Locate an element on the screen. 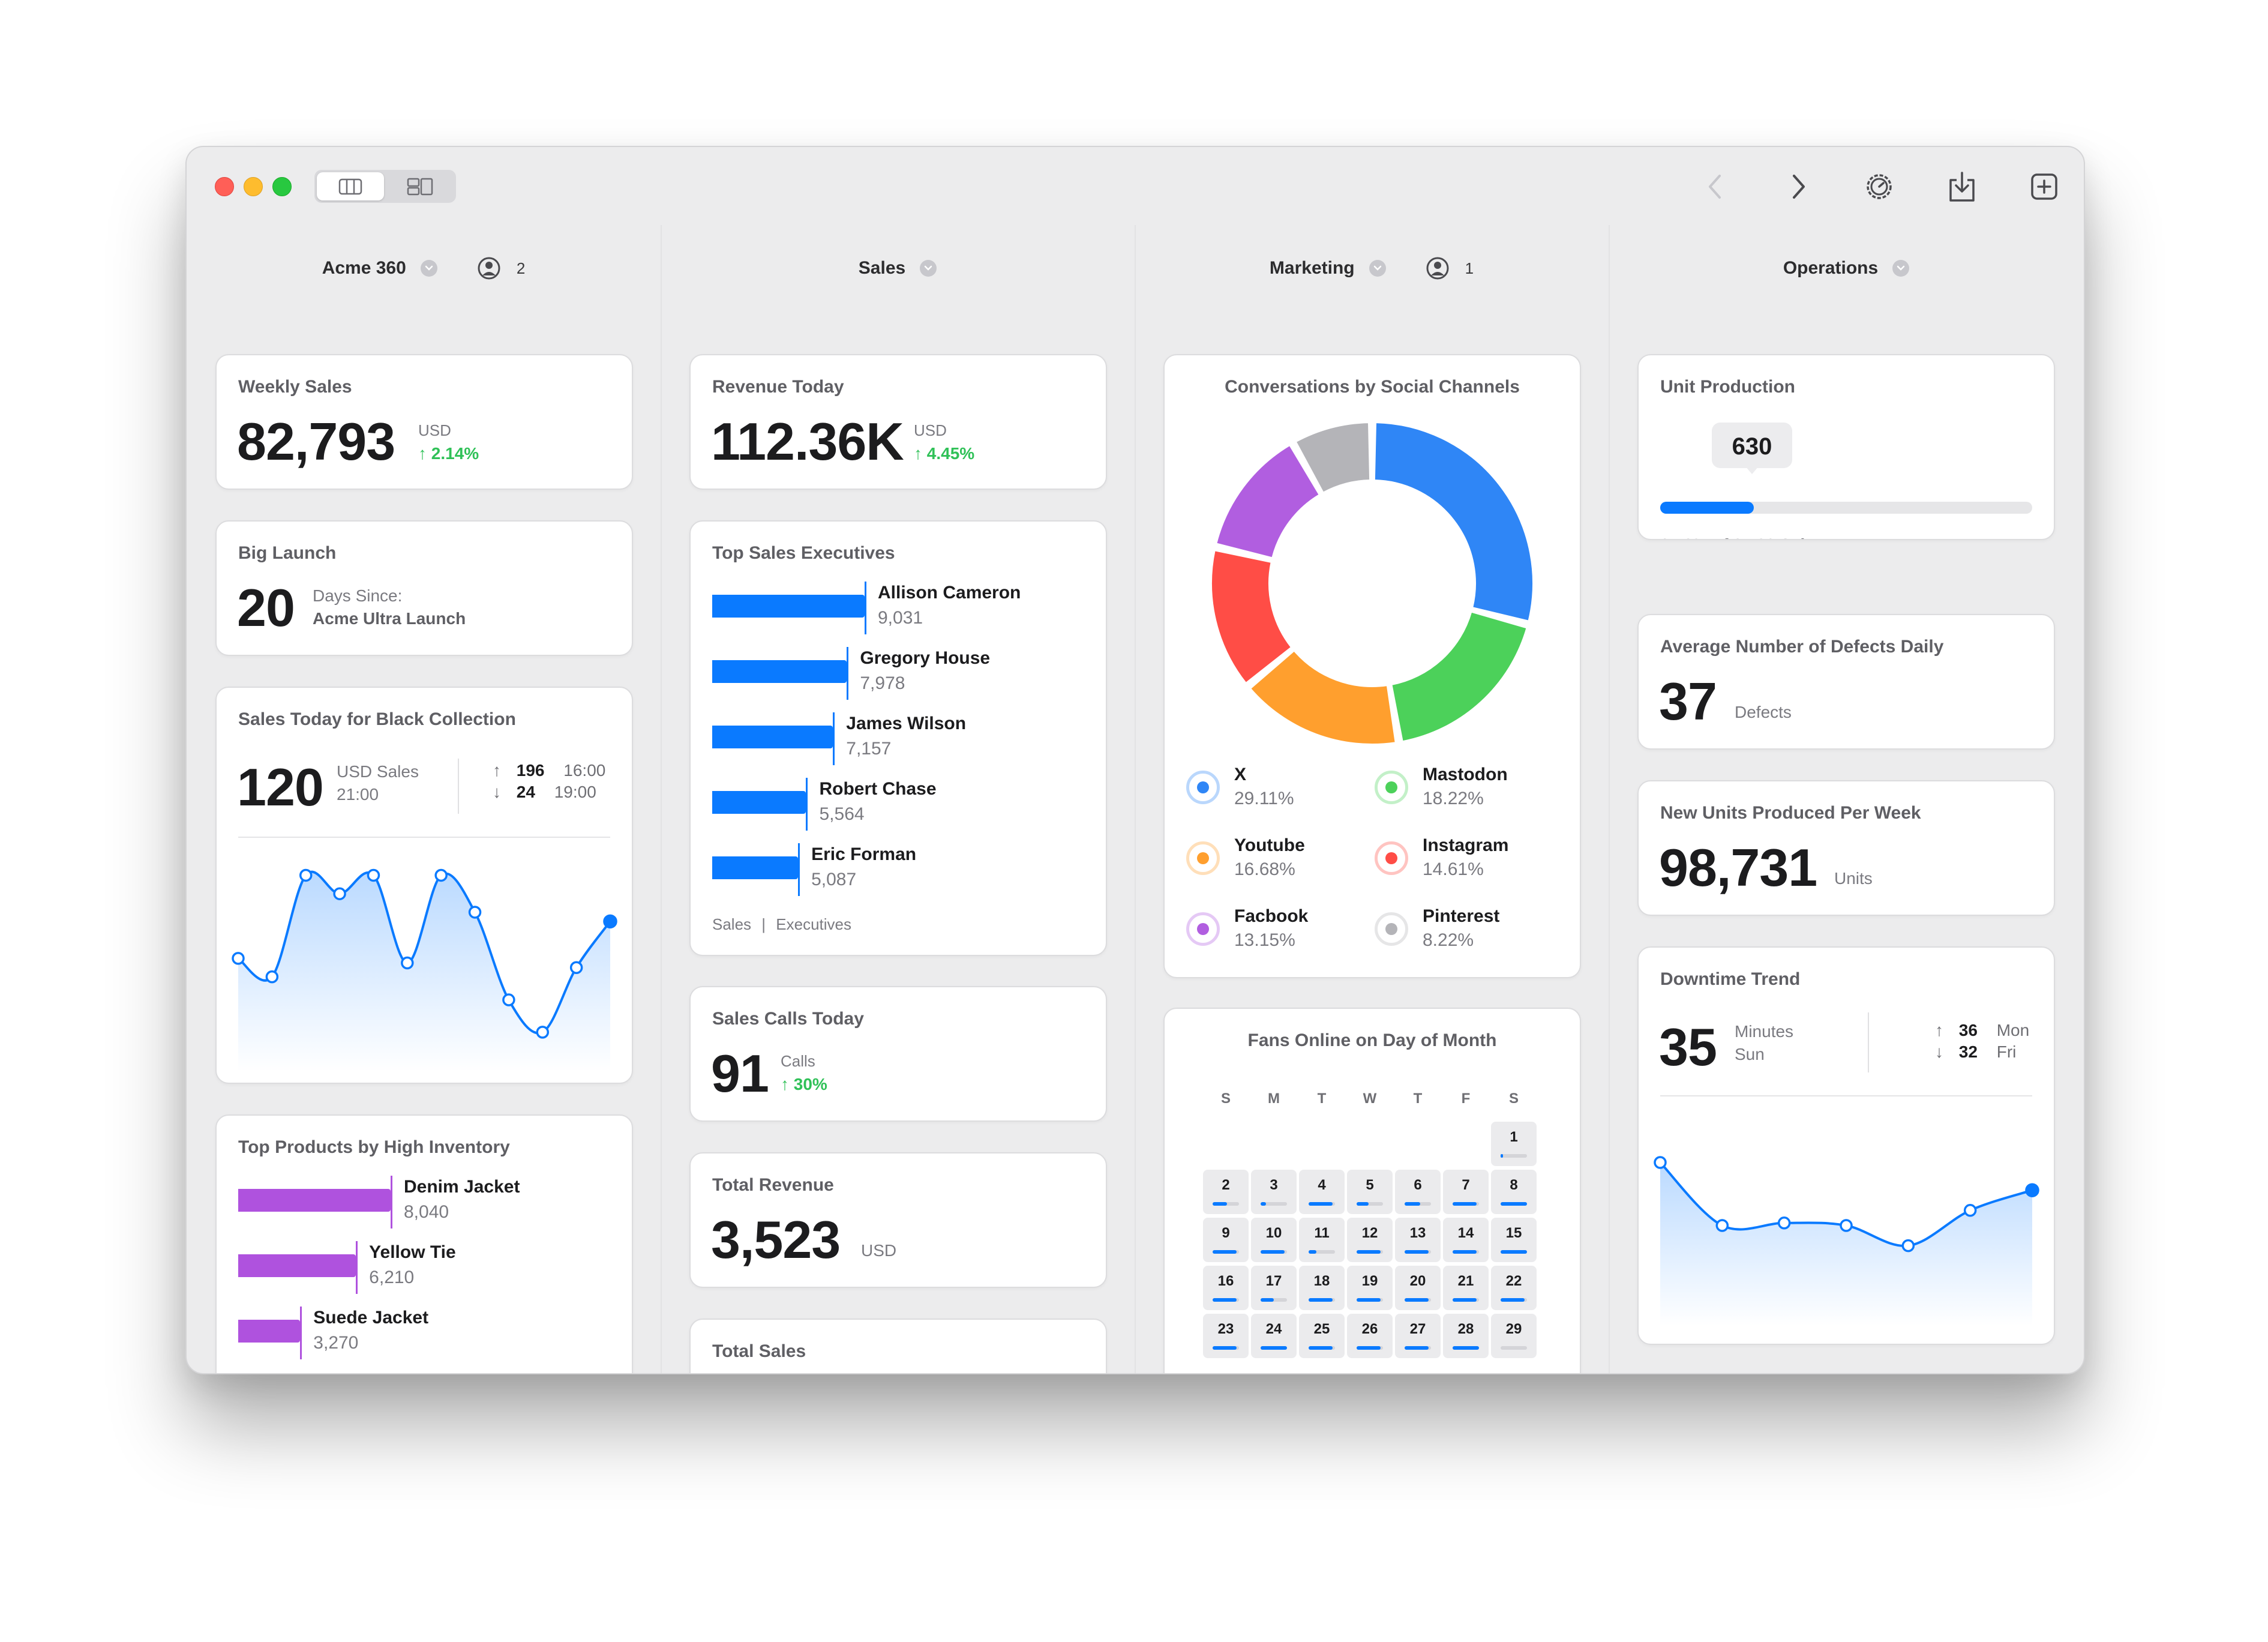  calendar-day: 29 is located at coordinates (1514, 1336).